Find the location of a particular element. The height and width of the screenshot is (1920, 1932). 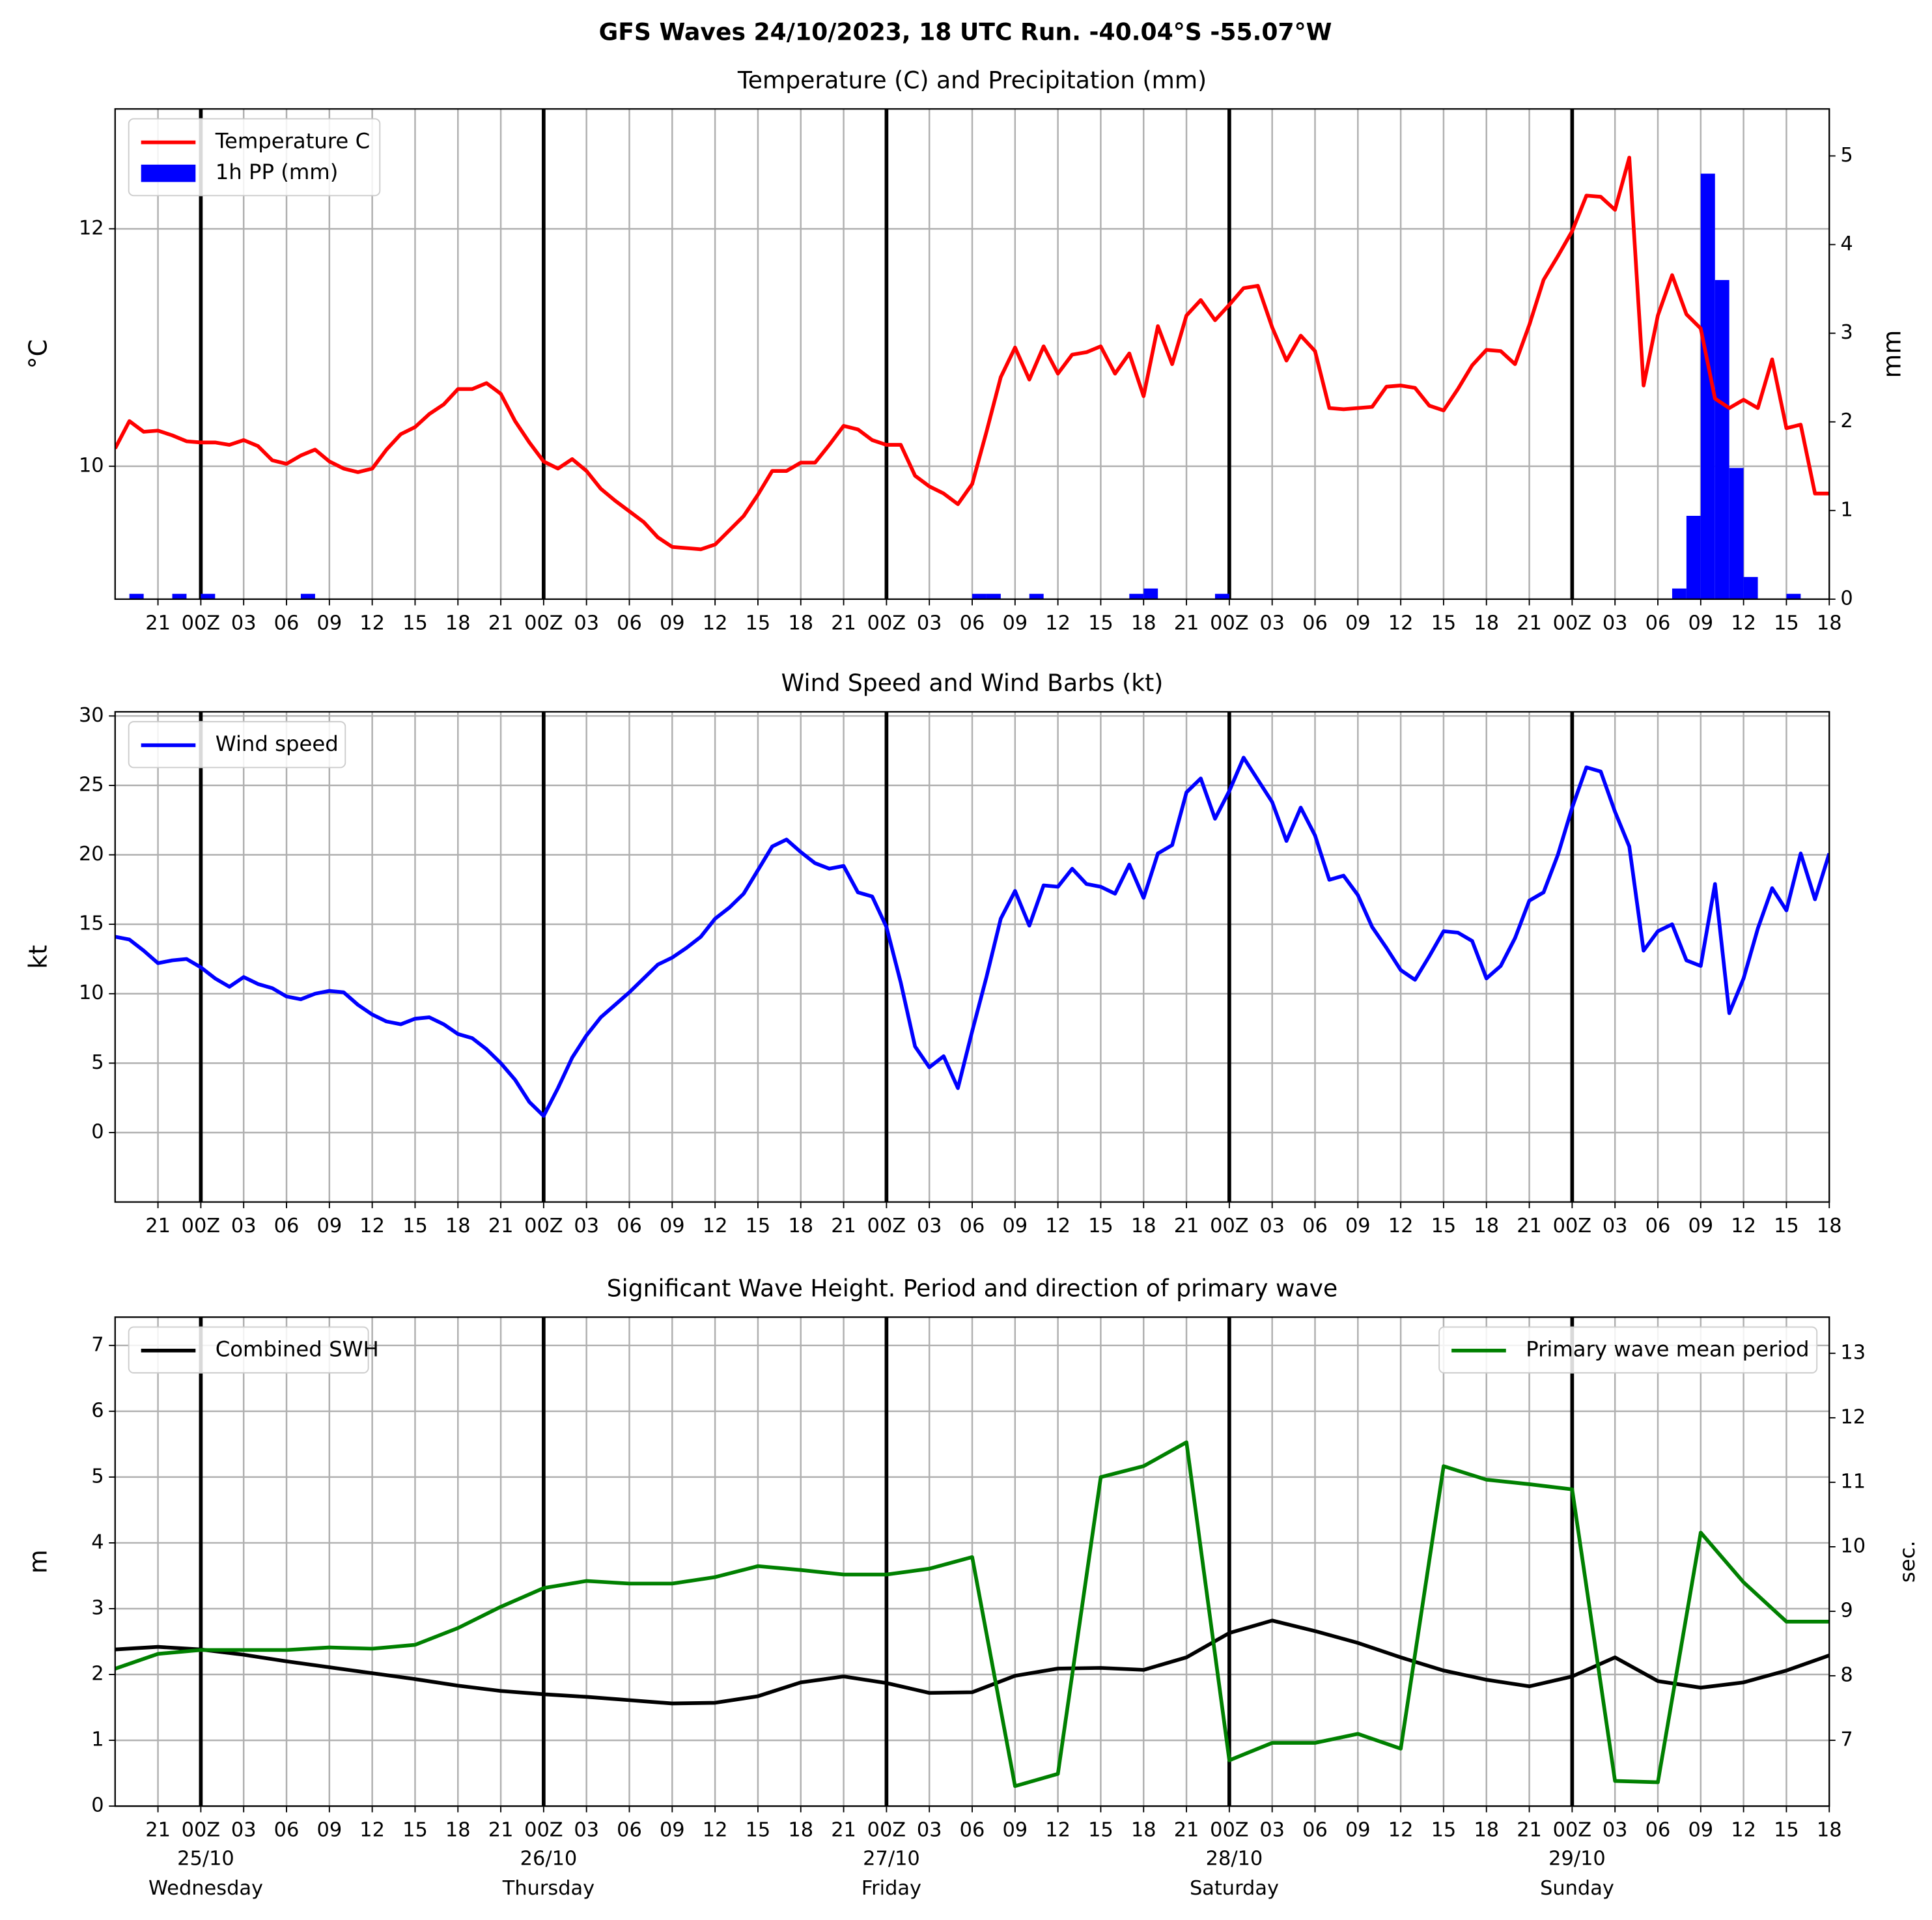

series-line is located at coordinates (973, 1662).